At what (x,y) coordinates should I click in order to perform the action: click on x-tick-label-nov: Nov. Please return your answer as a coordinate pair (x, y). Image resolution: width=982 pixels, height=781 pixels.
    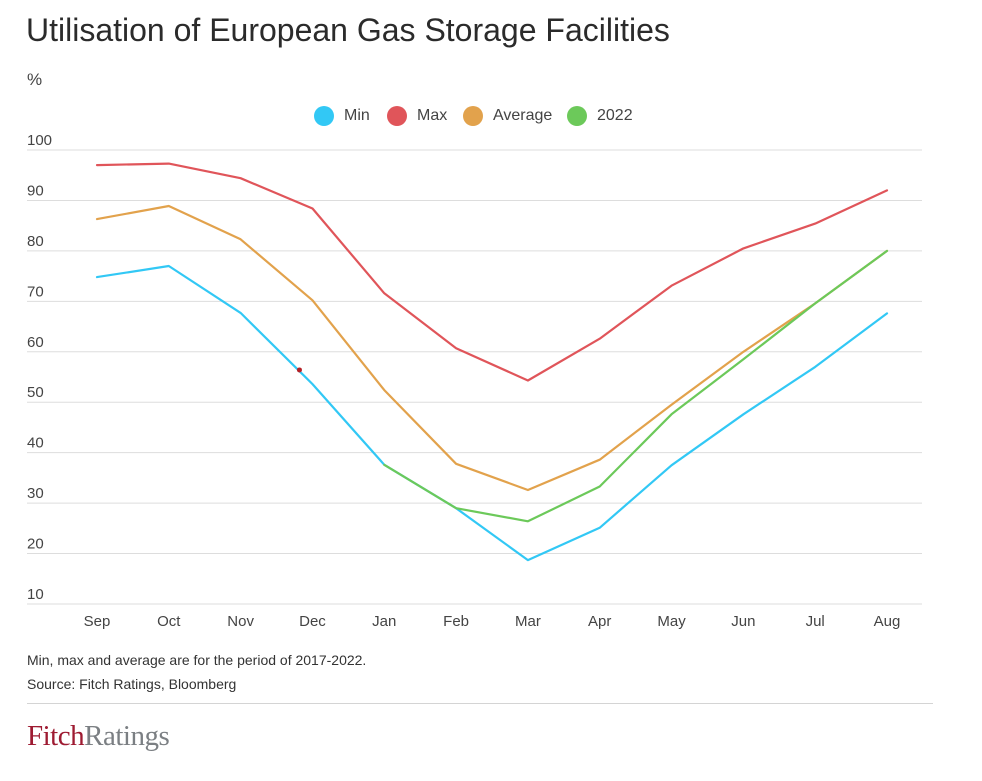
    Looking at the image, I should click on (240, 621).